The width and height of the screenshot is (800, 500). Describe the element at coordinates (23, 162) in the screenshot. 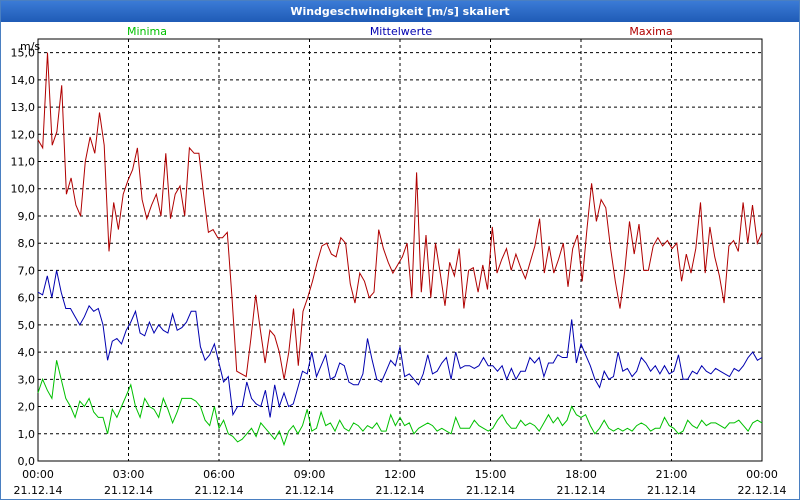

I see `y-tick-label: 11,0` at that location.